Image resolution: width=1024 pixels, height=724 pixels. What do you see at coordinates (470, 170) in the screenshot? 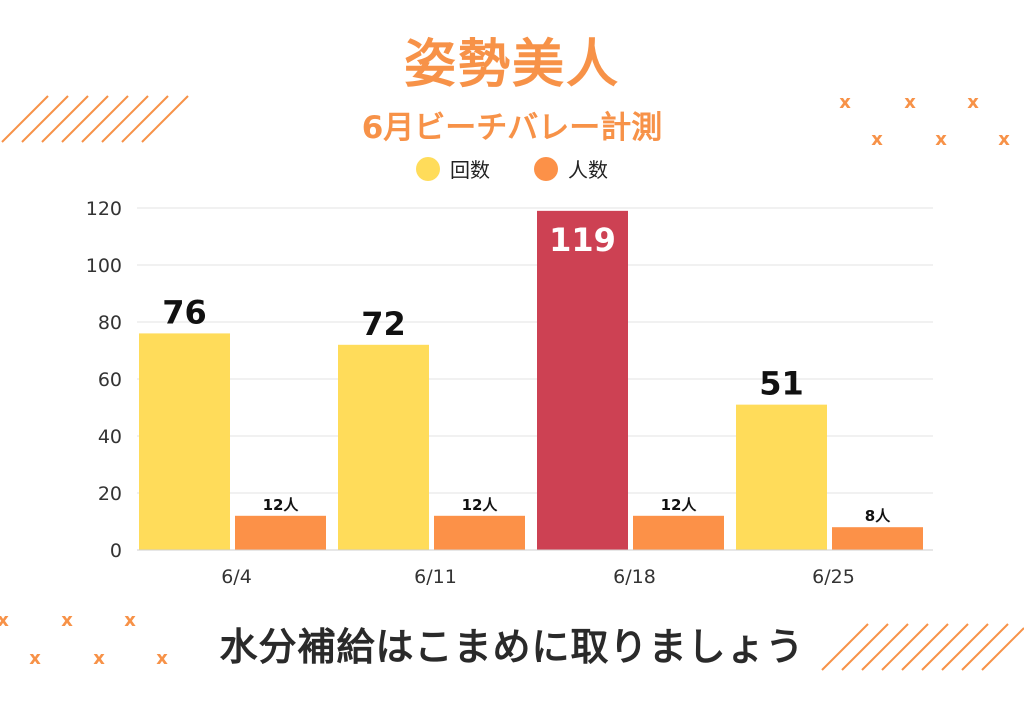
I see `legend-label-count: 回数` at bounding box center [470, 170].